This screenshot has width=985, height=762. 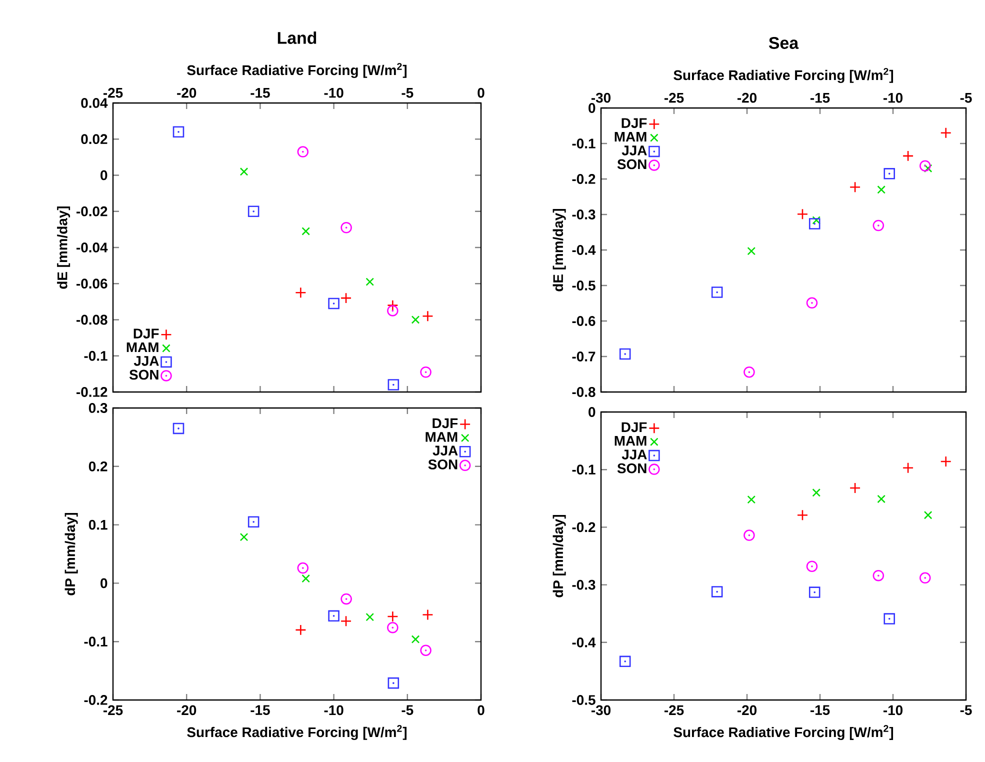 I want to click on y-tick-label: 0.04, so click(x=94, y=103).